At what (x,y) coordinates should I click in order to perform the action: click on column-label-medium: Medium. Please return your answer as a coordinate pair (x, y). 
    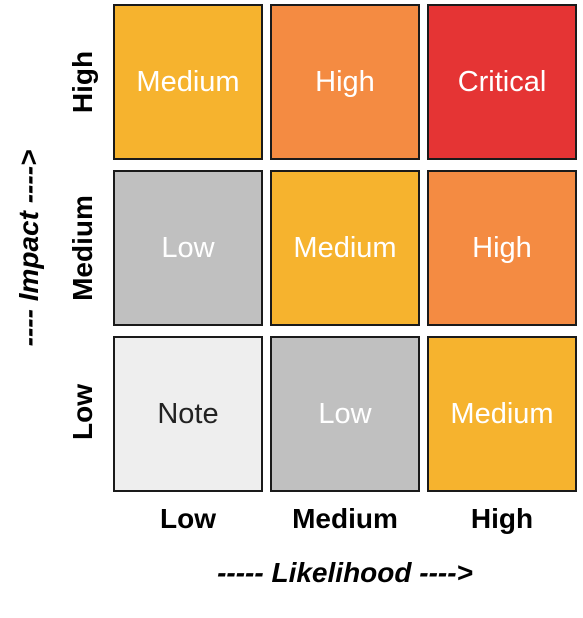
    Looking at the image, I should click on (345, 518).